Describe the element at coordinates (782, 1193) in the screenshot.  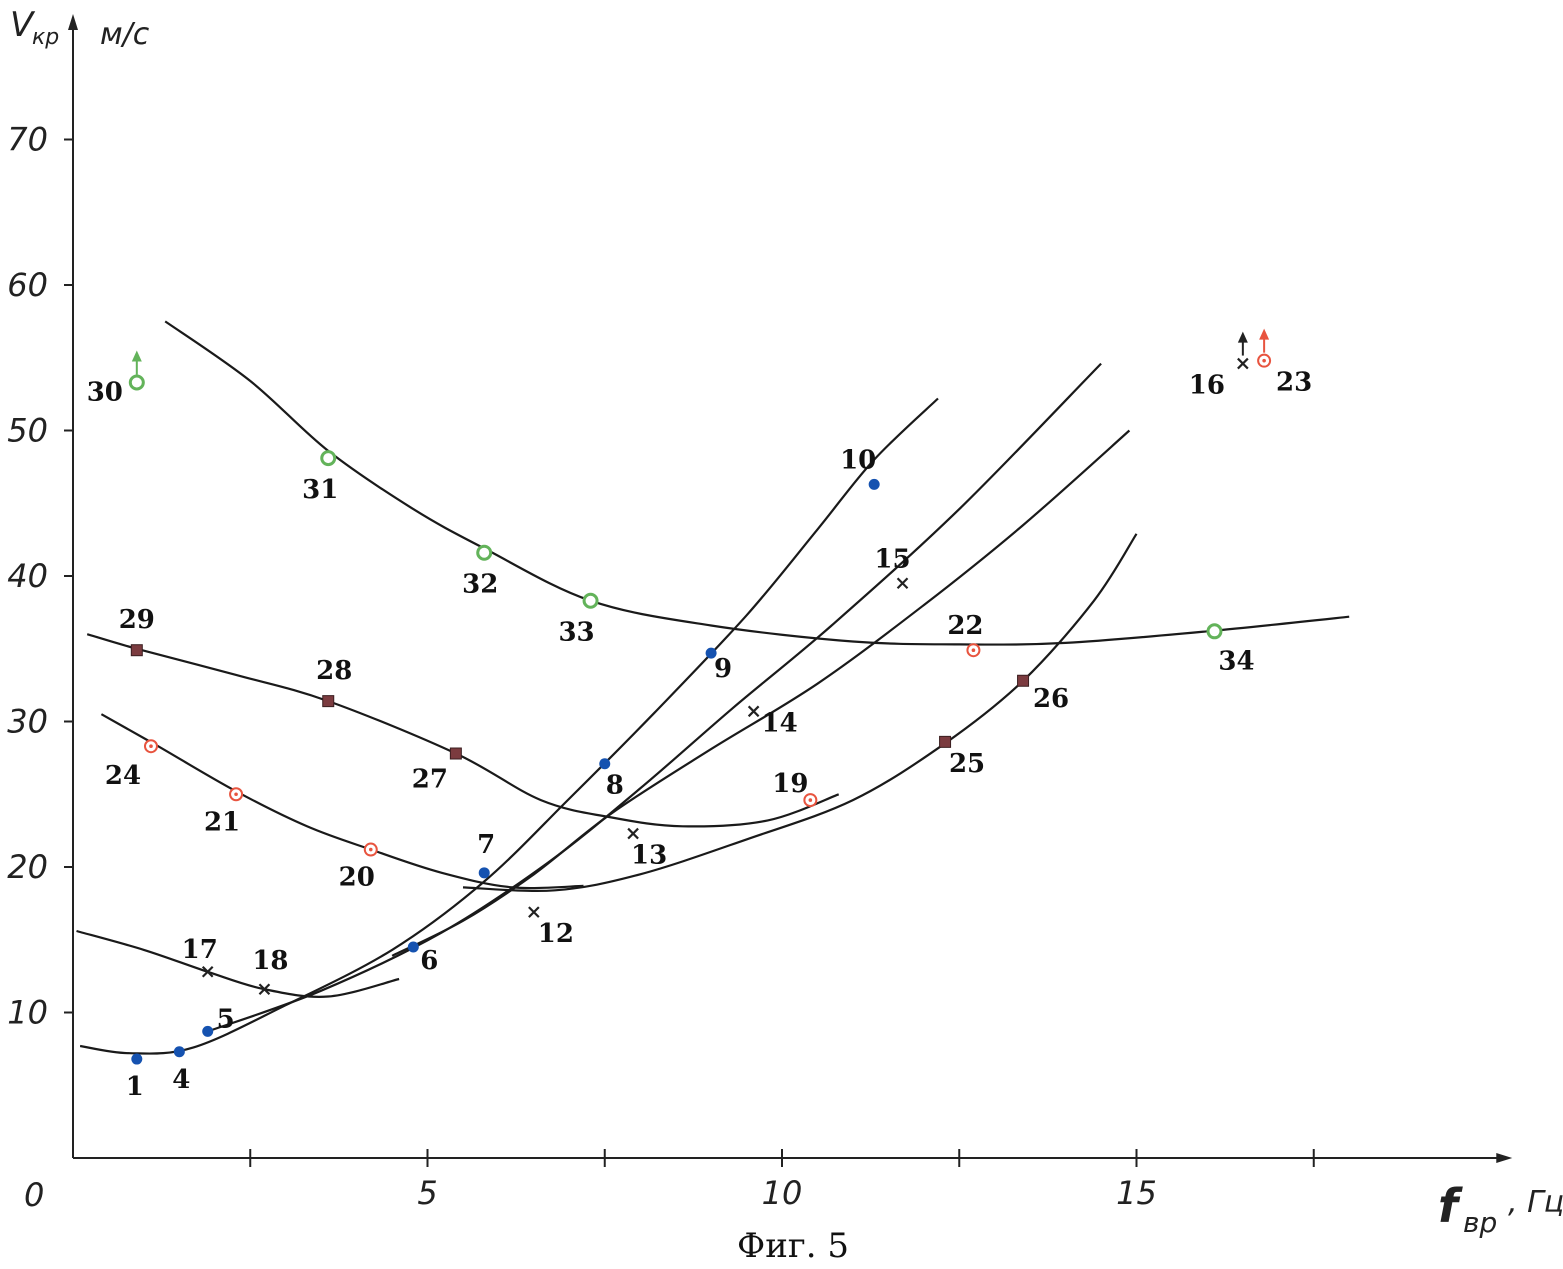
I see `x-tick-label: 10` at that location.